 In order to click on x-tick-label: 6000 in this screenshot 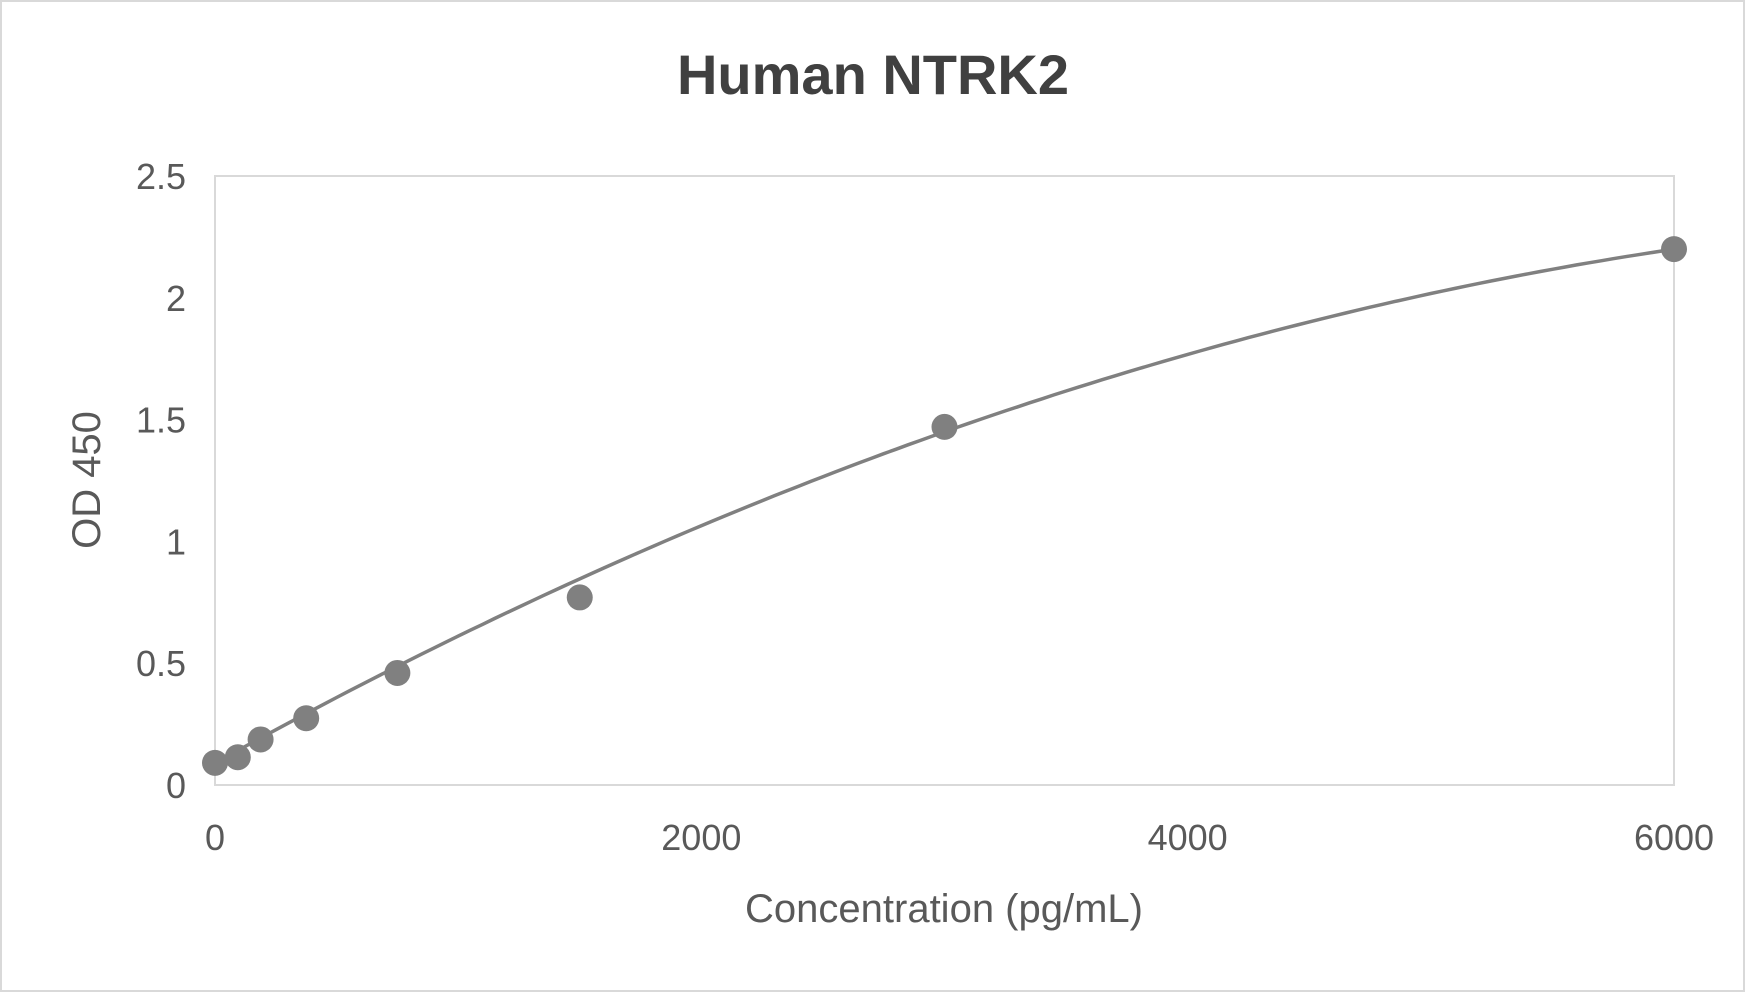, I will do `click(1674, 837)`.